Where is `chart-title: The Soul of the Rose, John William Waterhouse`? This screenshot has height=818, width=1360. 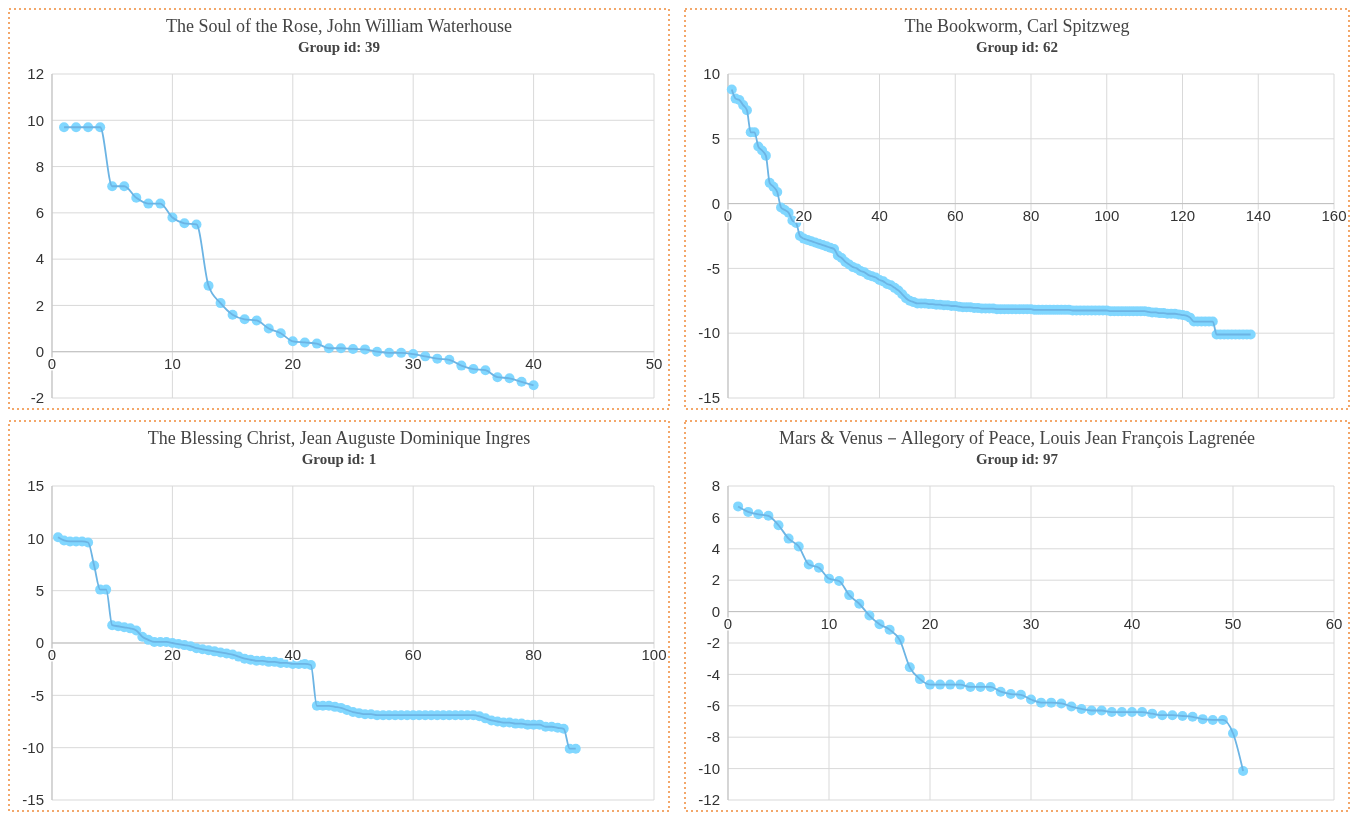
chart-title: The Soul of the Rose, John William Waterhouse is located at coordinates (339, 26).